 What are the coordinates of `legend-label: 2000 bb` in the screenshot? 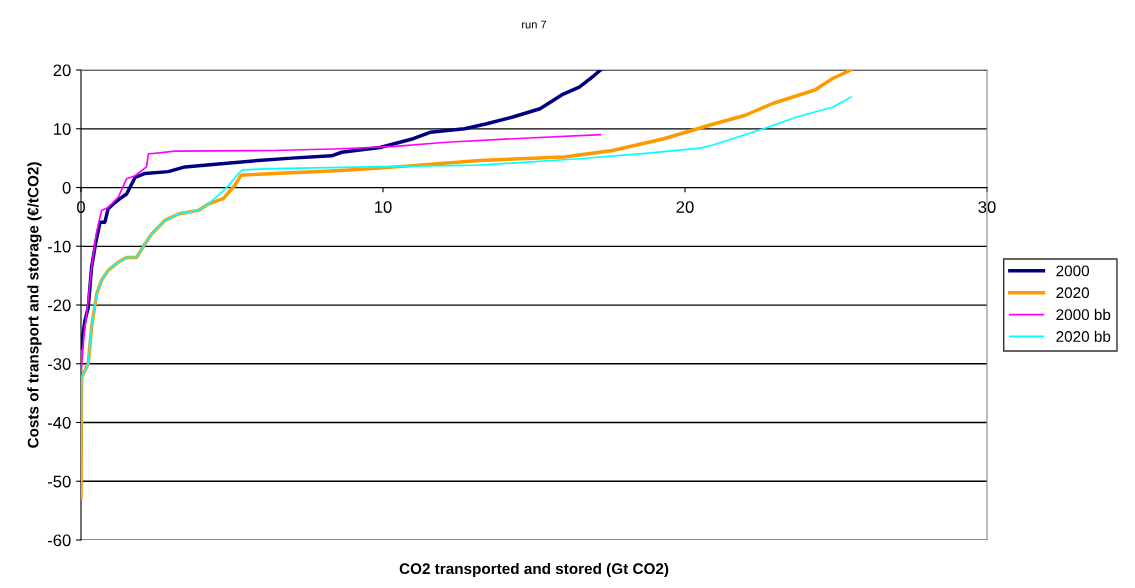 It's located at (1083, 314).